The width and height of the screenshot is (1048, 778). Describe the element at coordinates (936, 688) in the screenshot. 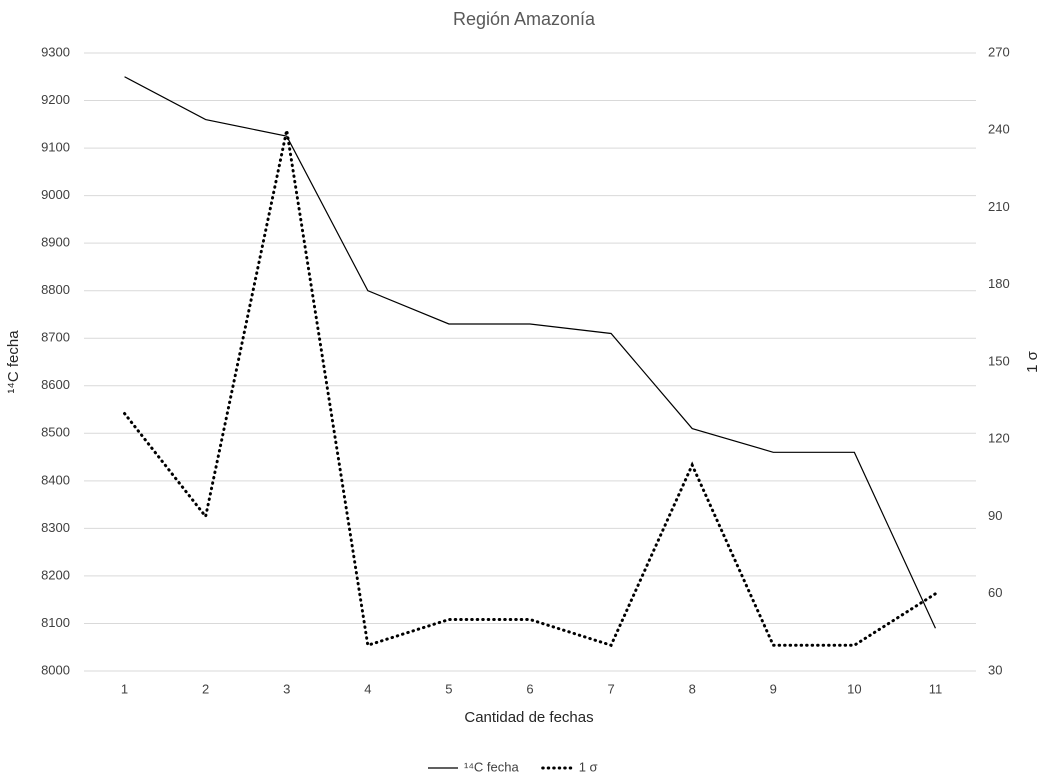

I see `x-tick-label: 11` at that location.